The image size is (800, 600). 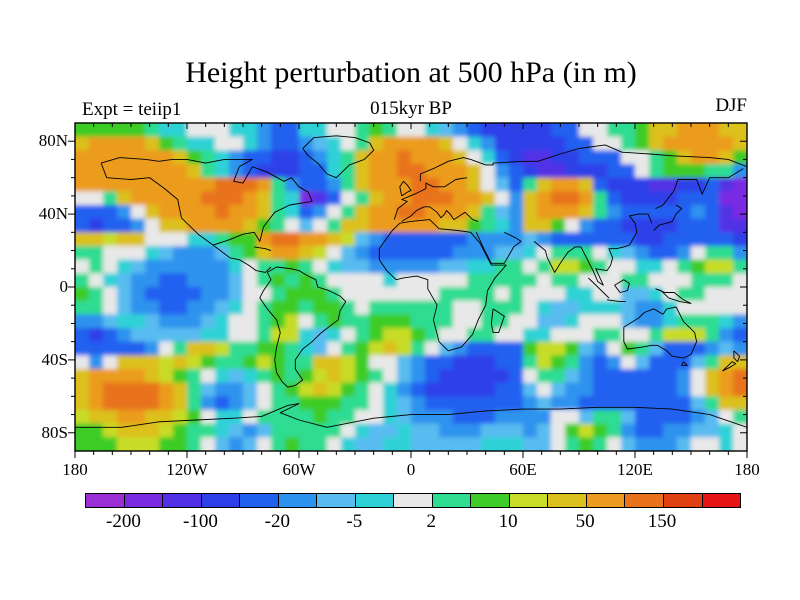 I want to click on lat-tick-label: 0, so click(x=64, y=286).